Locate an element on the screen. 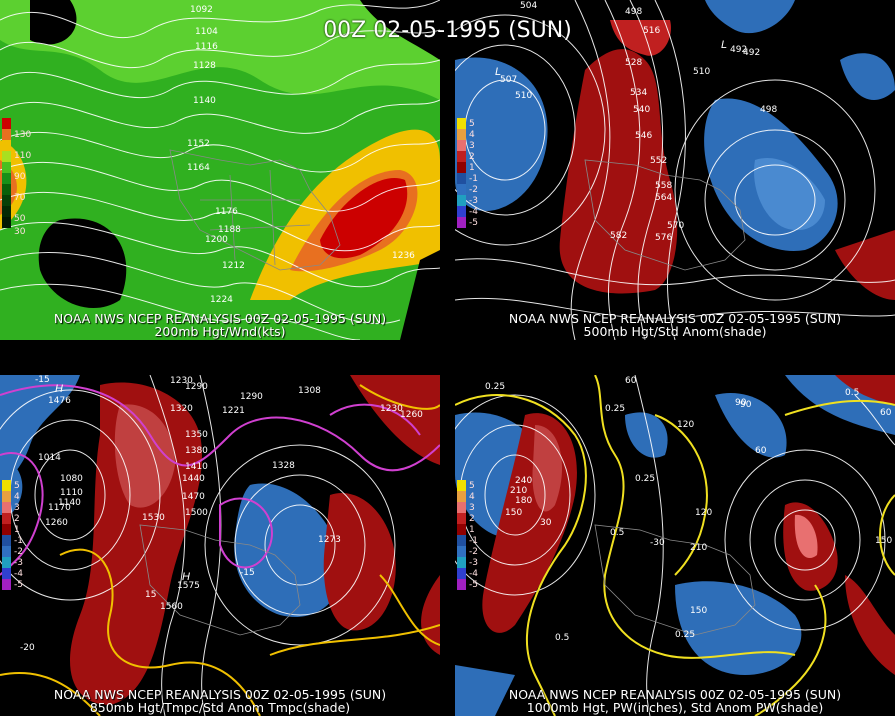  contour-label: 1560 is located at coordinates (171, 607).